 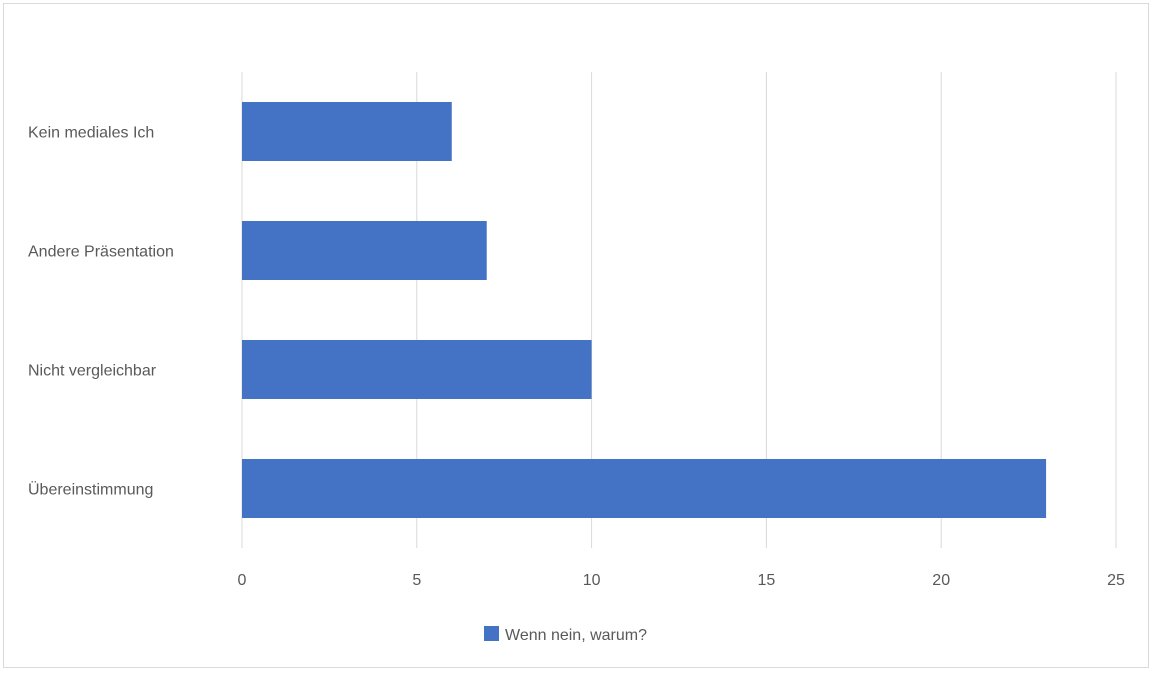 What do you see at coordinates (681, 580) in the screenshot?
I see `x-tick-labels: 0 5 10 15 20 25` at bounding box center [681, 580].